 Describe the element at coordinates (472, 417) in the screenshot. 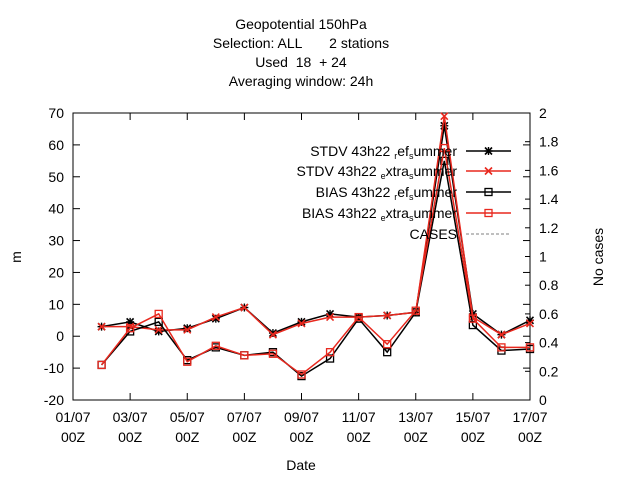

I see `x-tick-label: 15/07` at that location.